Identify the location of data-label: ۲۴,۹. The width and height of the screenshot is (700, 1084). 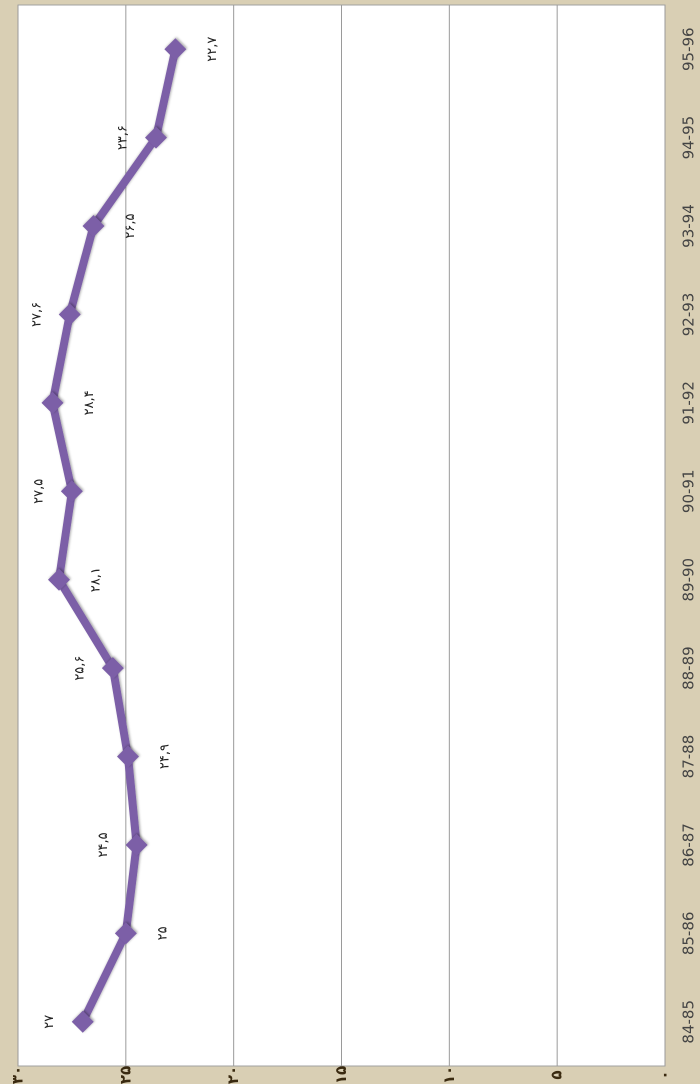
(164, 756).